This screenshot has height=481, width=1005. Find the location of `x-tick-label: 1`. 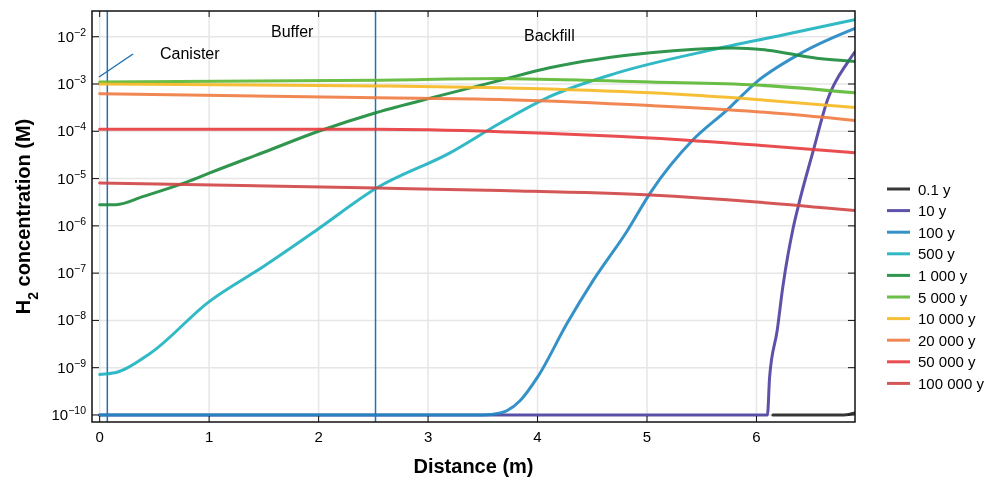

x-tick-label: 1 is located at coordinates (209, 436).